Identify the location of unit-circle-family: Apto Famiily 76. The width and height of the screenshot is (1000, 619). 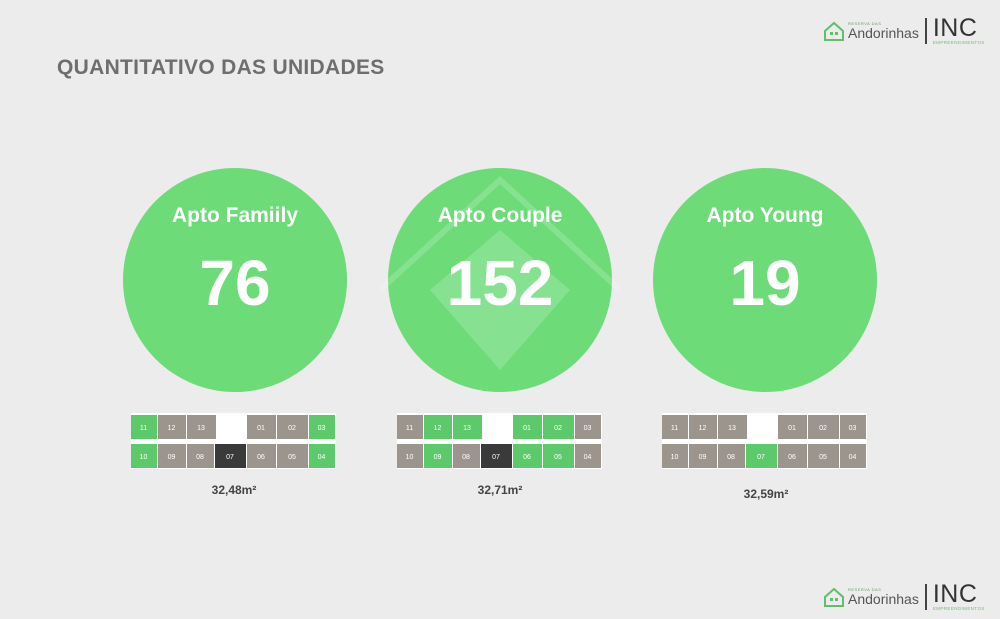
(235, 280).